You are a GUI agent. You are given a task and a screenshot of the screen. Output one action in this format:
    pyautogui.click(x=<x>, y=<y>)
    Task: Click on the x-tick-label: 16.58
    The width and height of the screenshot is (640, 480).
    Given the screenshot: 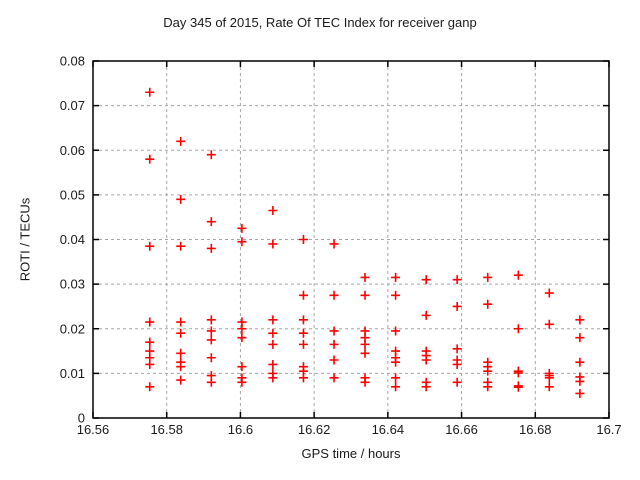 What is the action you would take?
    pyautogui.click(x=166, y=429)
    